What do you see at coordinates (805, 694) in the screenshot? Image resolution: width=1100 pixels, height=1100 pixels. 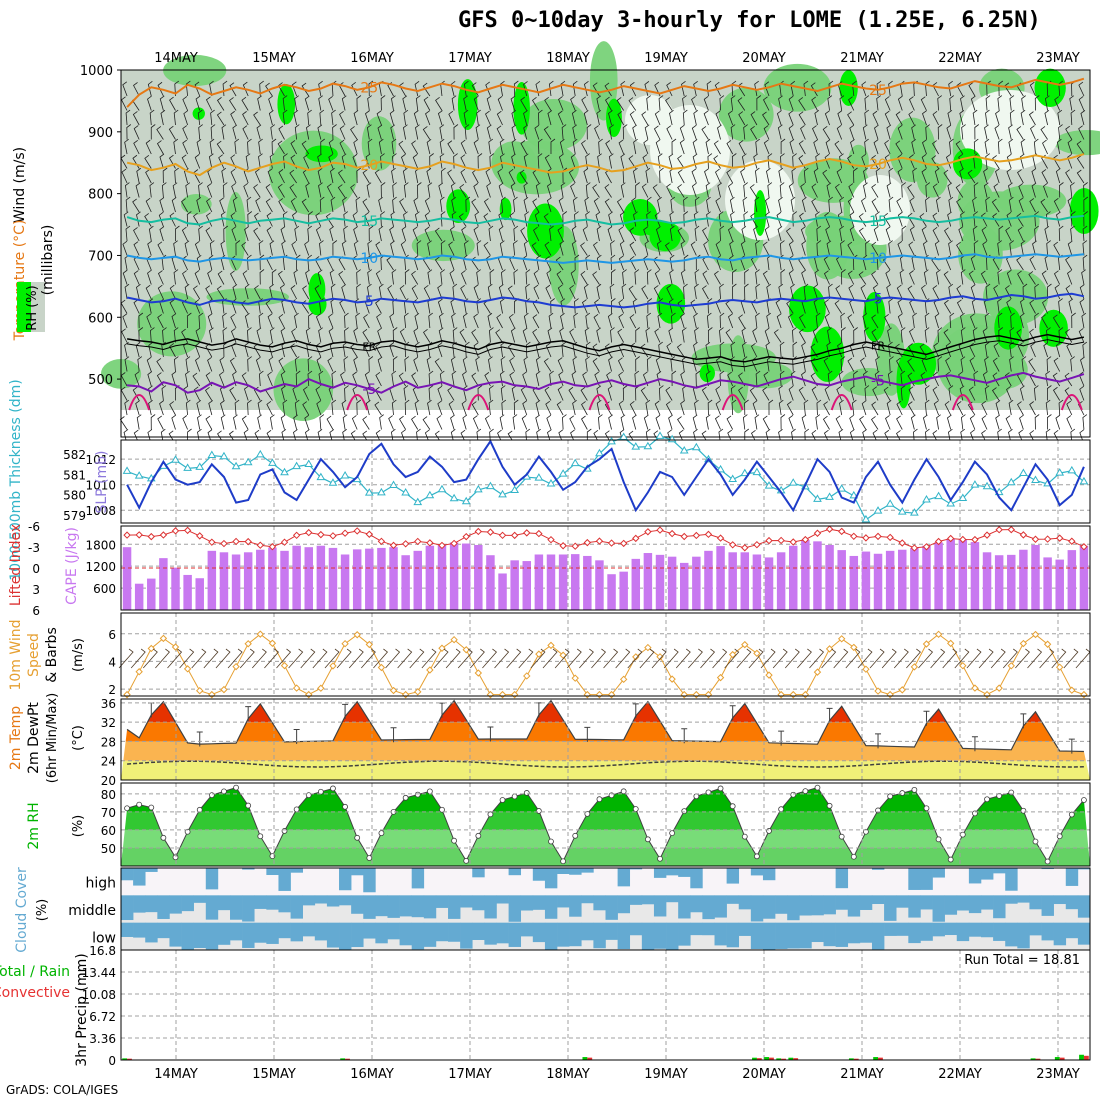 I see `wind10-point` at bounding box center [805, 694].